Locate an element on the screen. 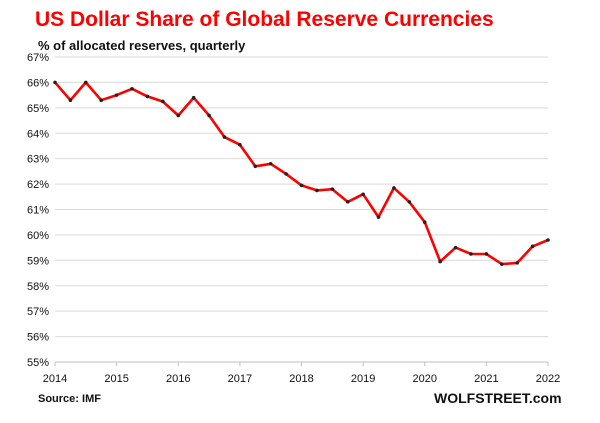 The image size is (600, 423). y-tick-label: 63% is located at coordinates (38, 160).